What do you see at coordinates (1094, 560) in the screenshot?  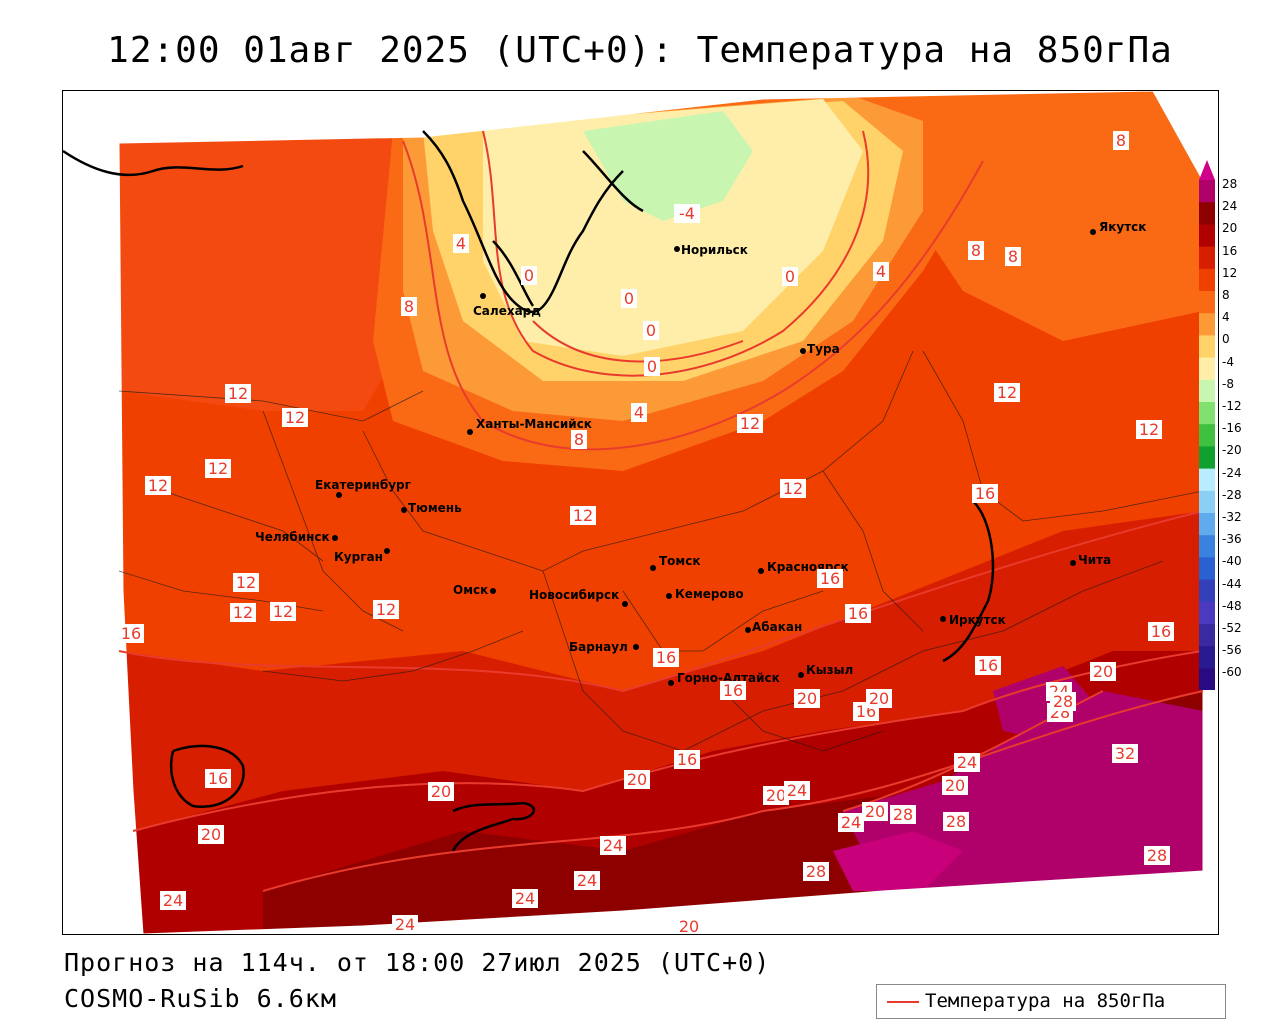 I see `city-label: Чита` at bounding box center [1094, 560].